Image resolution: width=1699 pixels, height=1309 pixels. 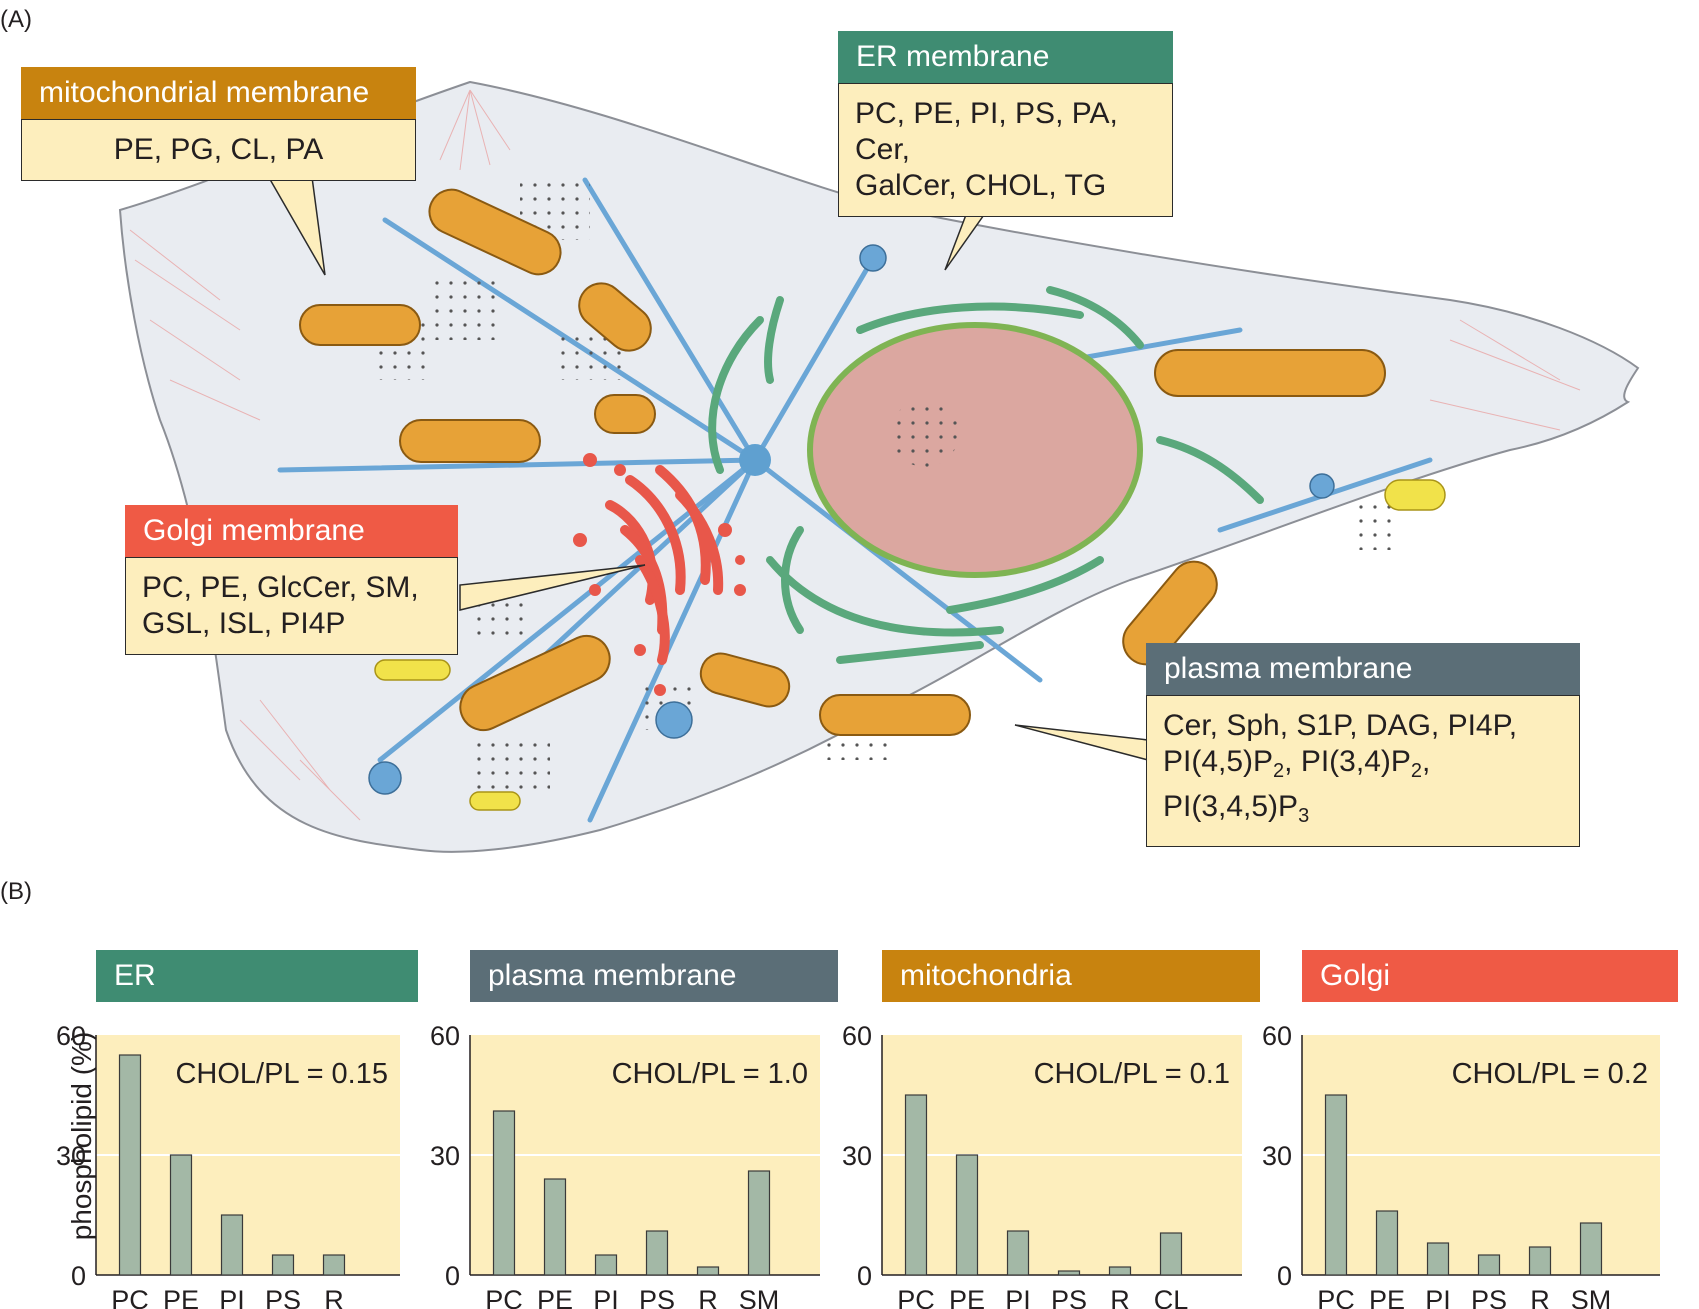 I want to click on x-tick-label: CL, so click(x=1171, y=1297).